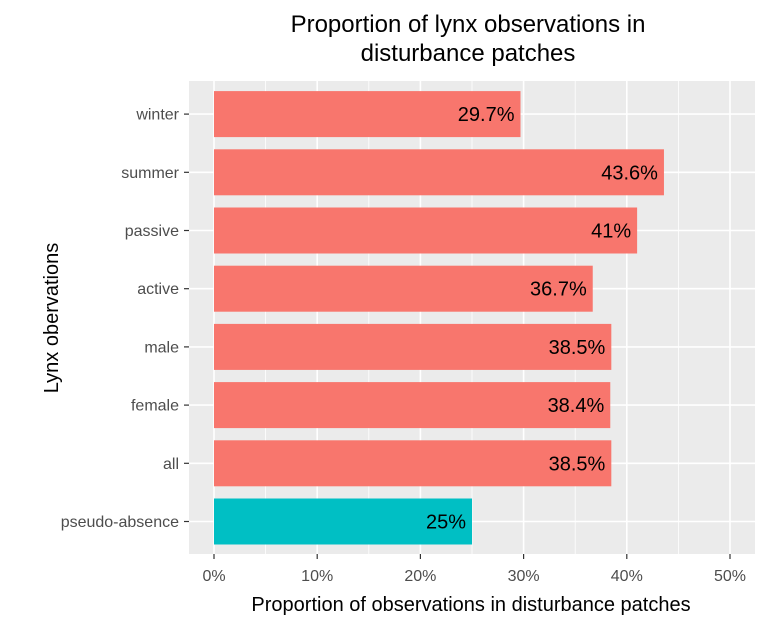  What do you see at coordinates (611, 232) in the screenshot?
I see `data-label-passive: 41%` at bounding box center [611, 232].